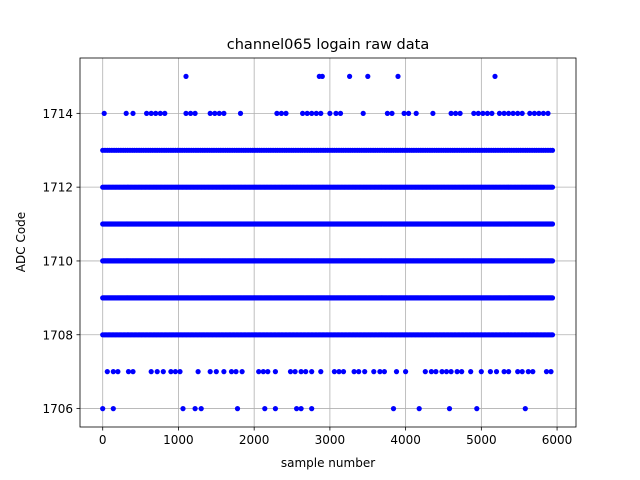 Image resolution: width=640 pixels, height=480 pixels. Describe the element at coordinates (103, 440) in the screenshot. I see `x-tick-label: 0` at that location.